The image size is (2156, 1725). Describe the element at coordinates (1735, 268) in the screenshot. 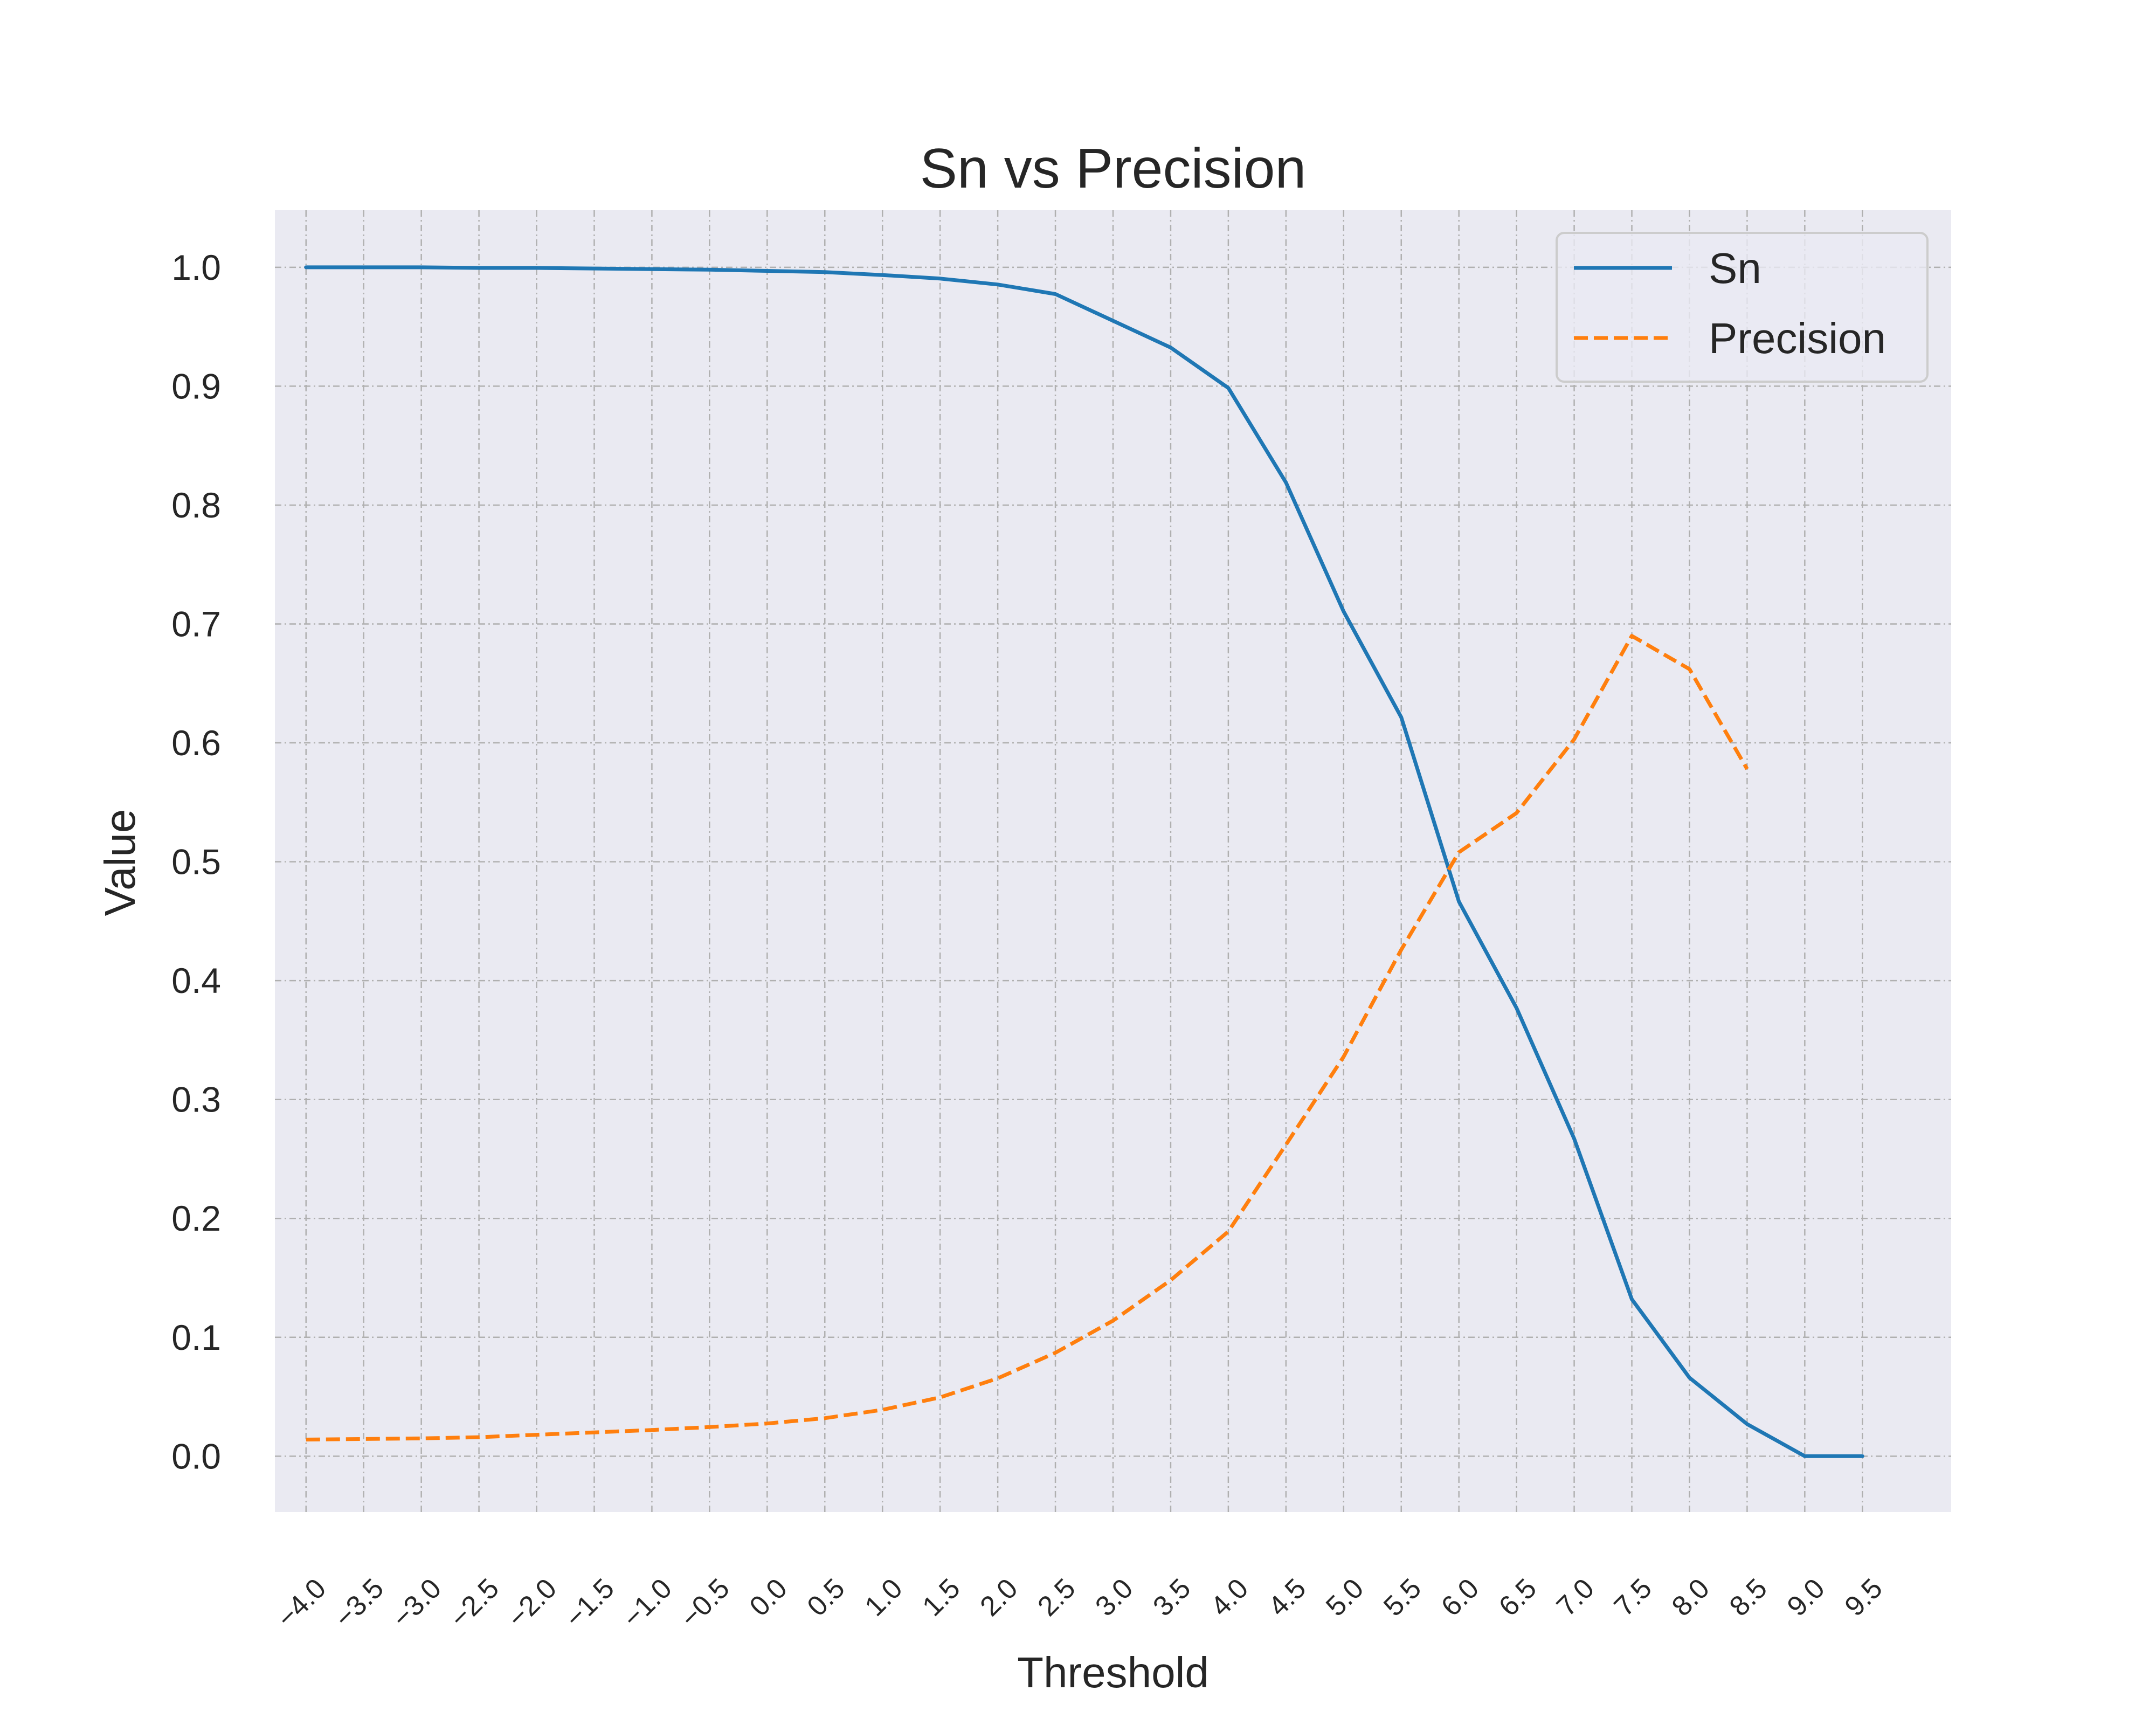

I see `legend-sn-label: Sn` at that location.